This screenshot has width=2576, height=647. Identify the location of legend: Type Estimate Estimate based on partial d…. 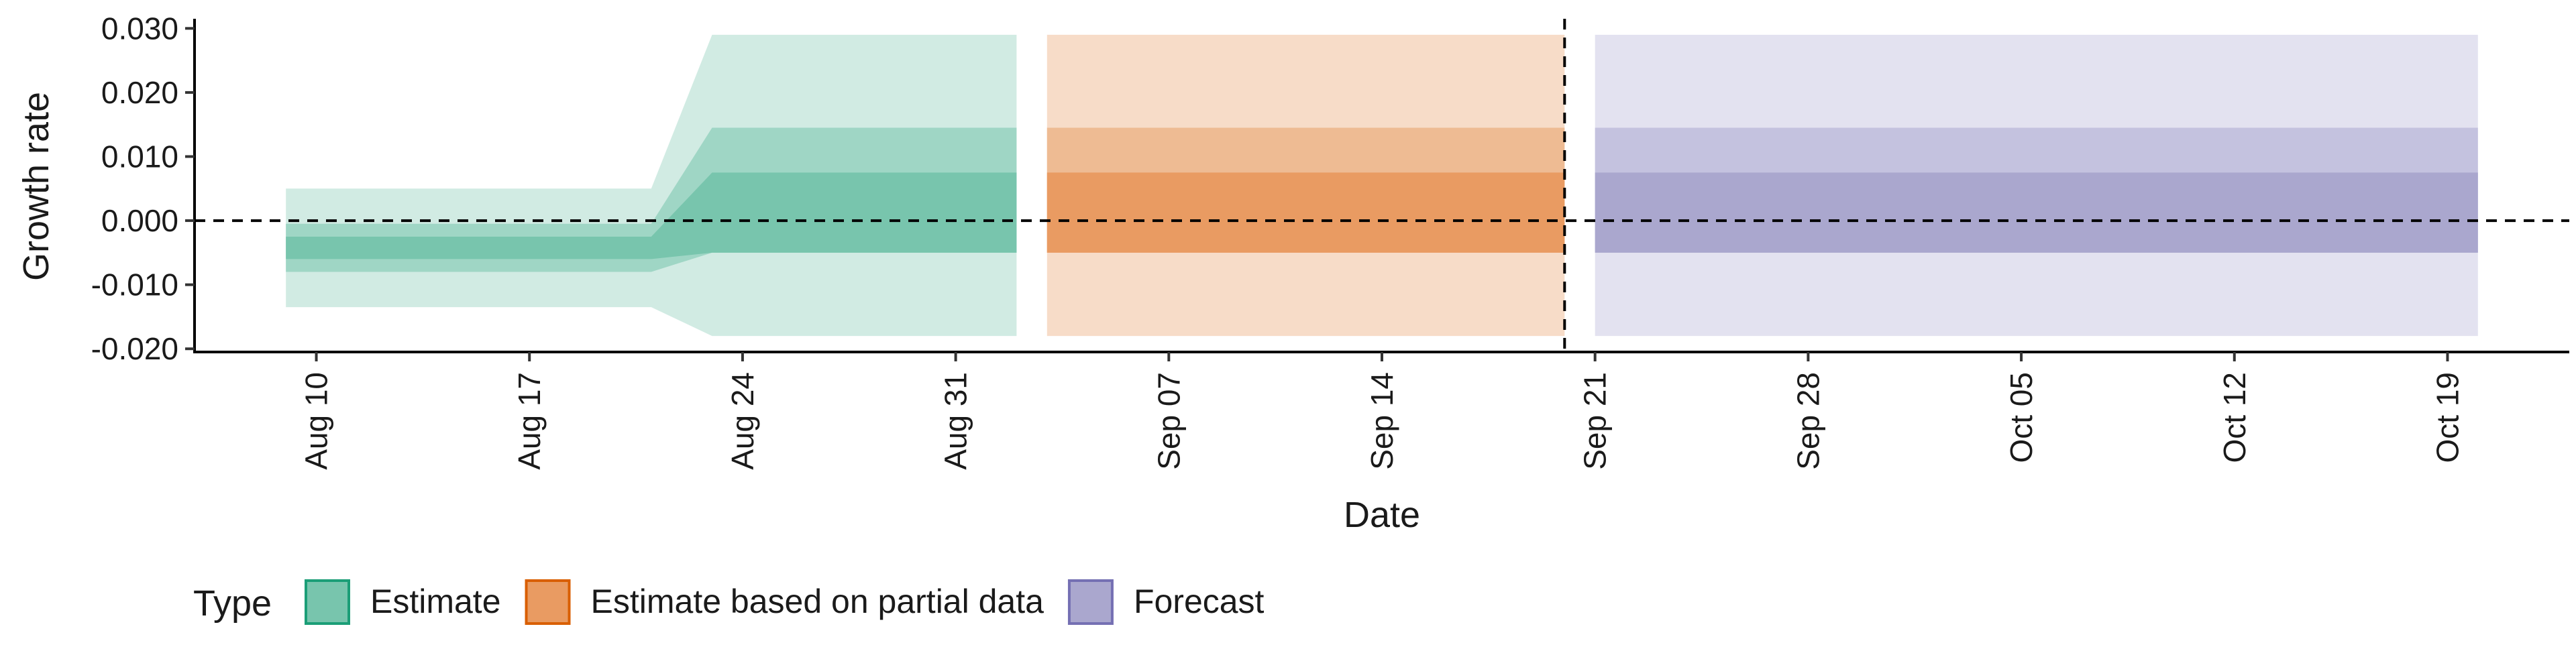
(729, 602).